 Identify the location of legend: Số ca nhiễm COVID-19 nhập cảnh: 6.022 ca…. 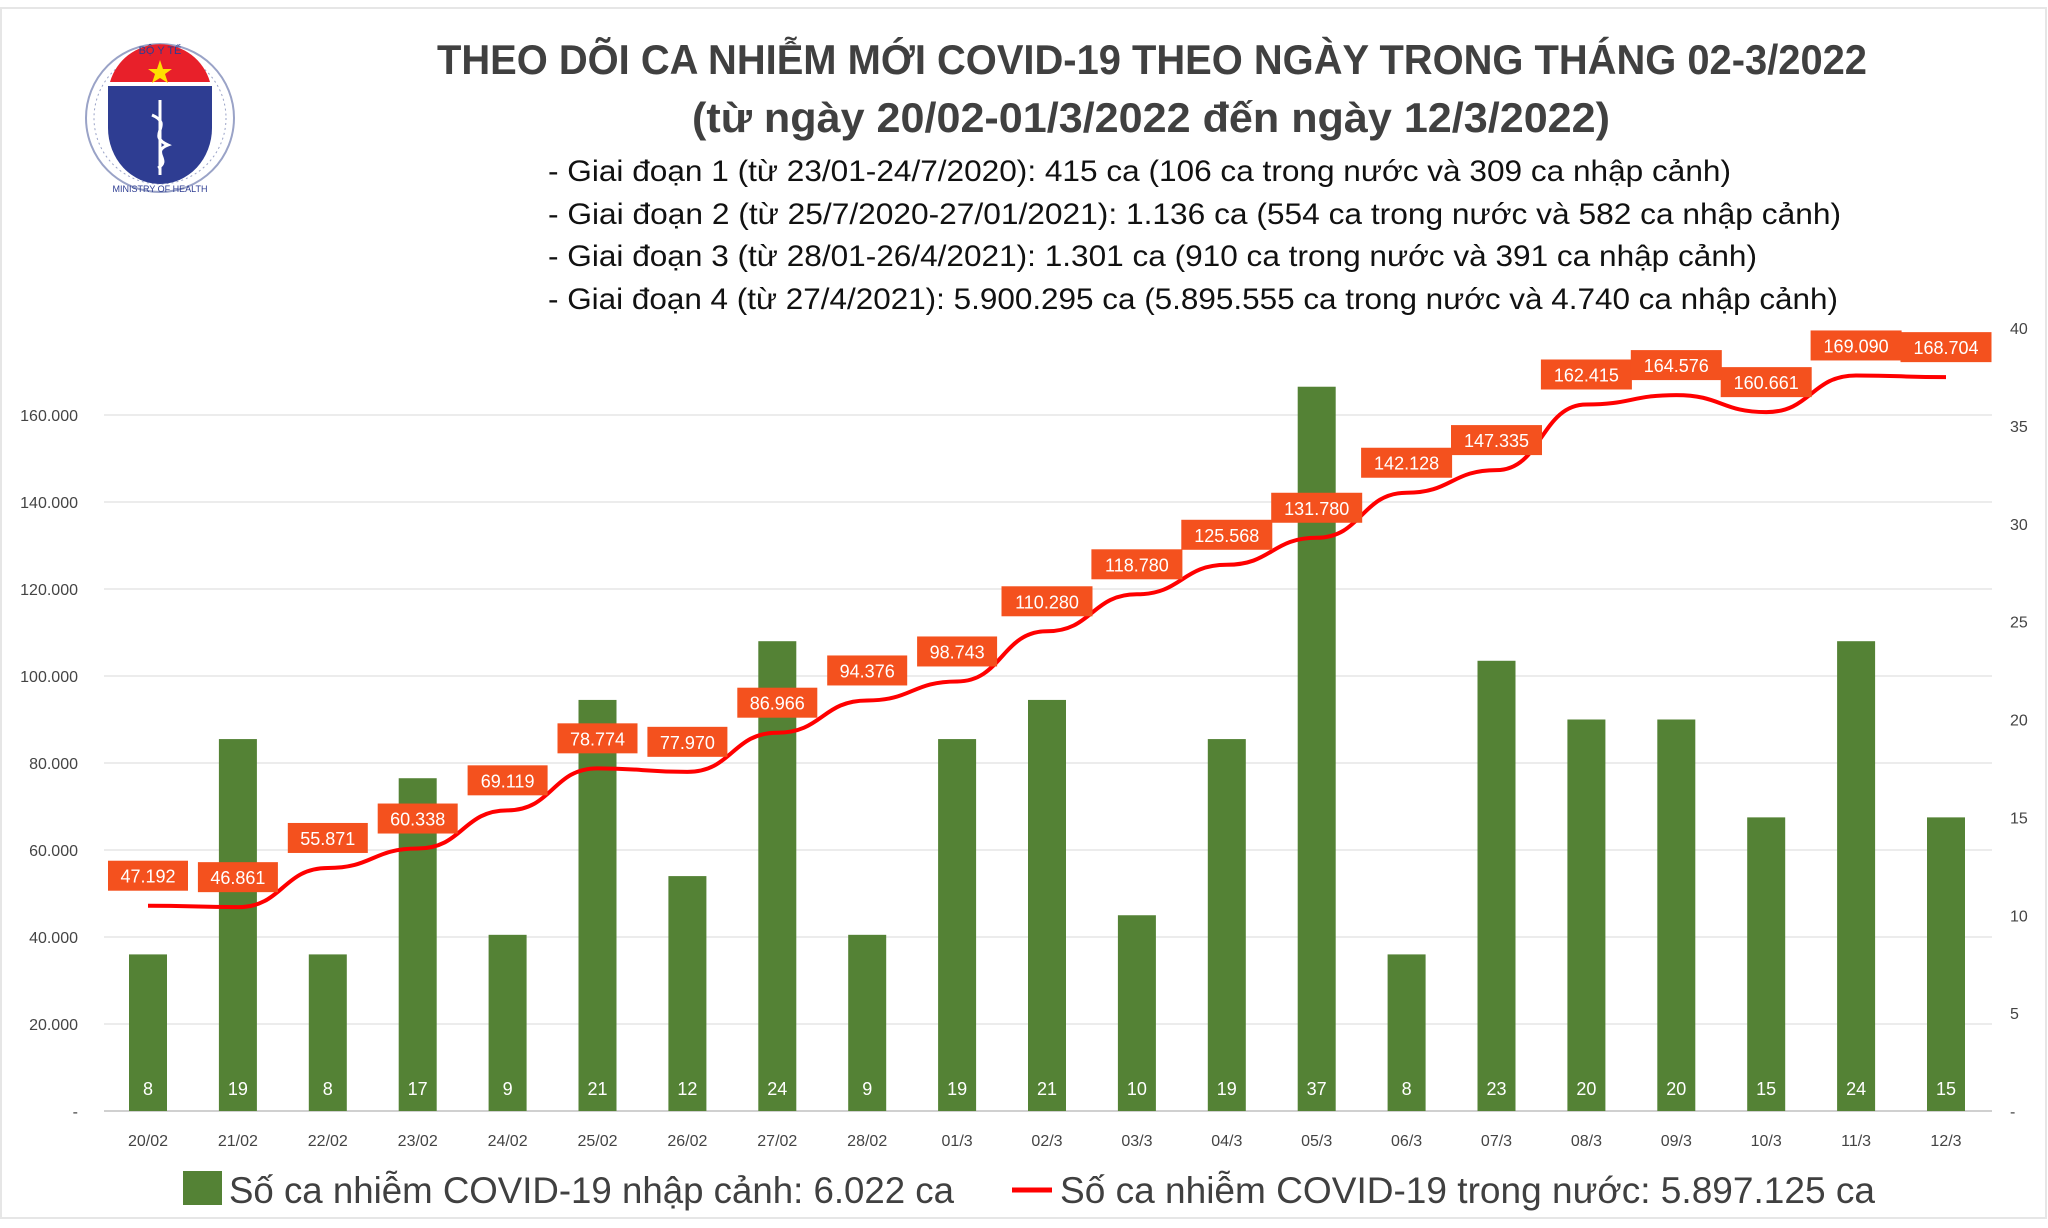
(1029, 1190).